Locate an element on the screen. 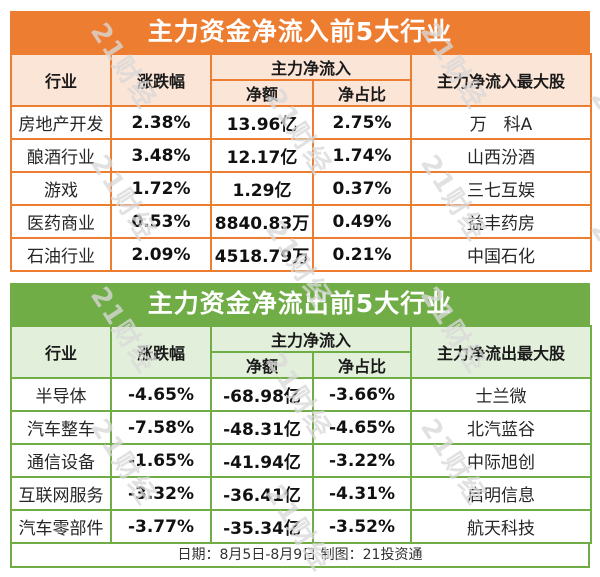 The height and width of the screenshot is (577, 600). top-stock-cell: 益丰药房 is located at coordinates (501, 221).